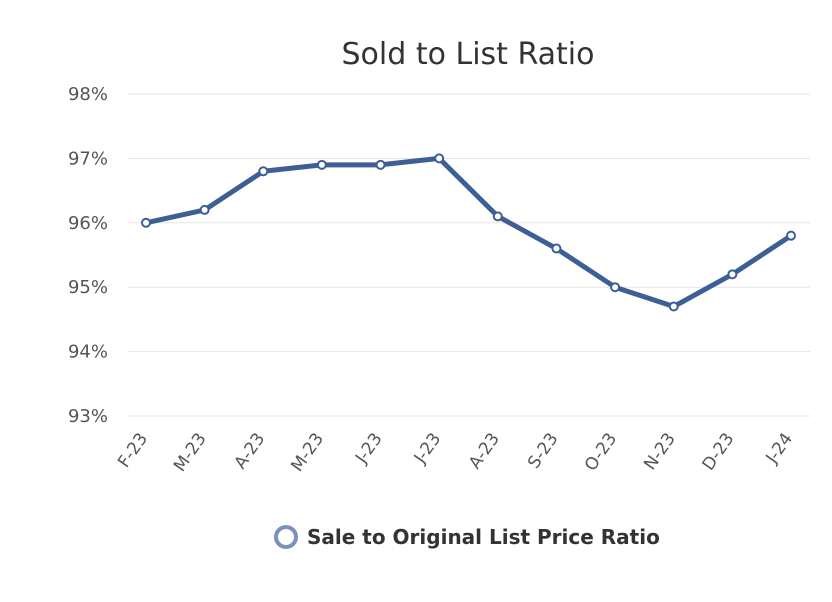 The width and height of the screenshot is (832, 602). I want to click on legend-marker, so click(286, 537).